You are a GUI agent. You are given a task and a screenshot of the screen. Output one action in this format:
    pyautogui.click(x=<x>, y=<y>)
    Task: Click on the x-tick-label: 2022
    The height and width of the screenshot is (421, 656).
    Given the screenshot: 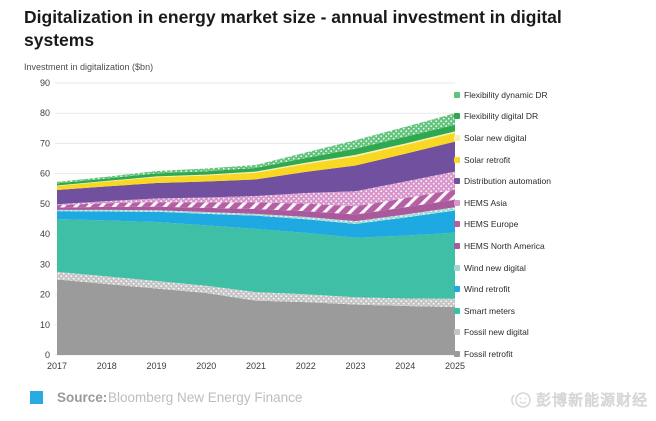 What is the action you would take?
    pyautogui.click(x=306, y=366)
    